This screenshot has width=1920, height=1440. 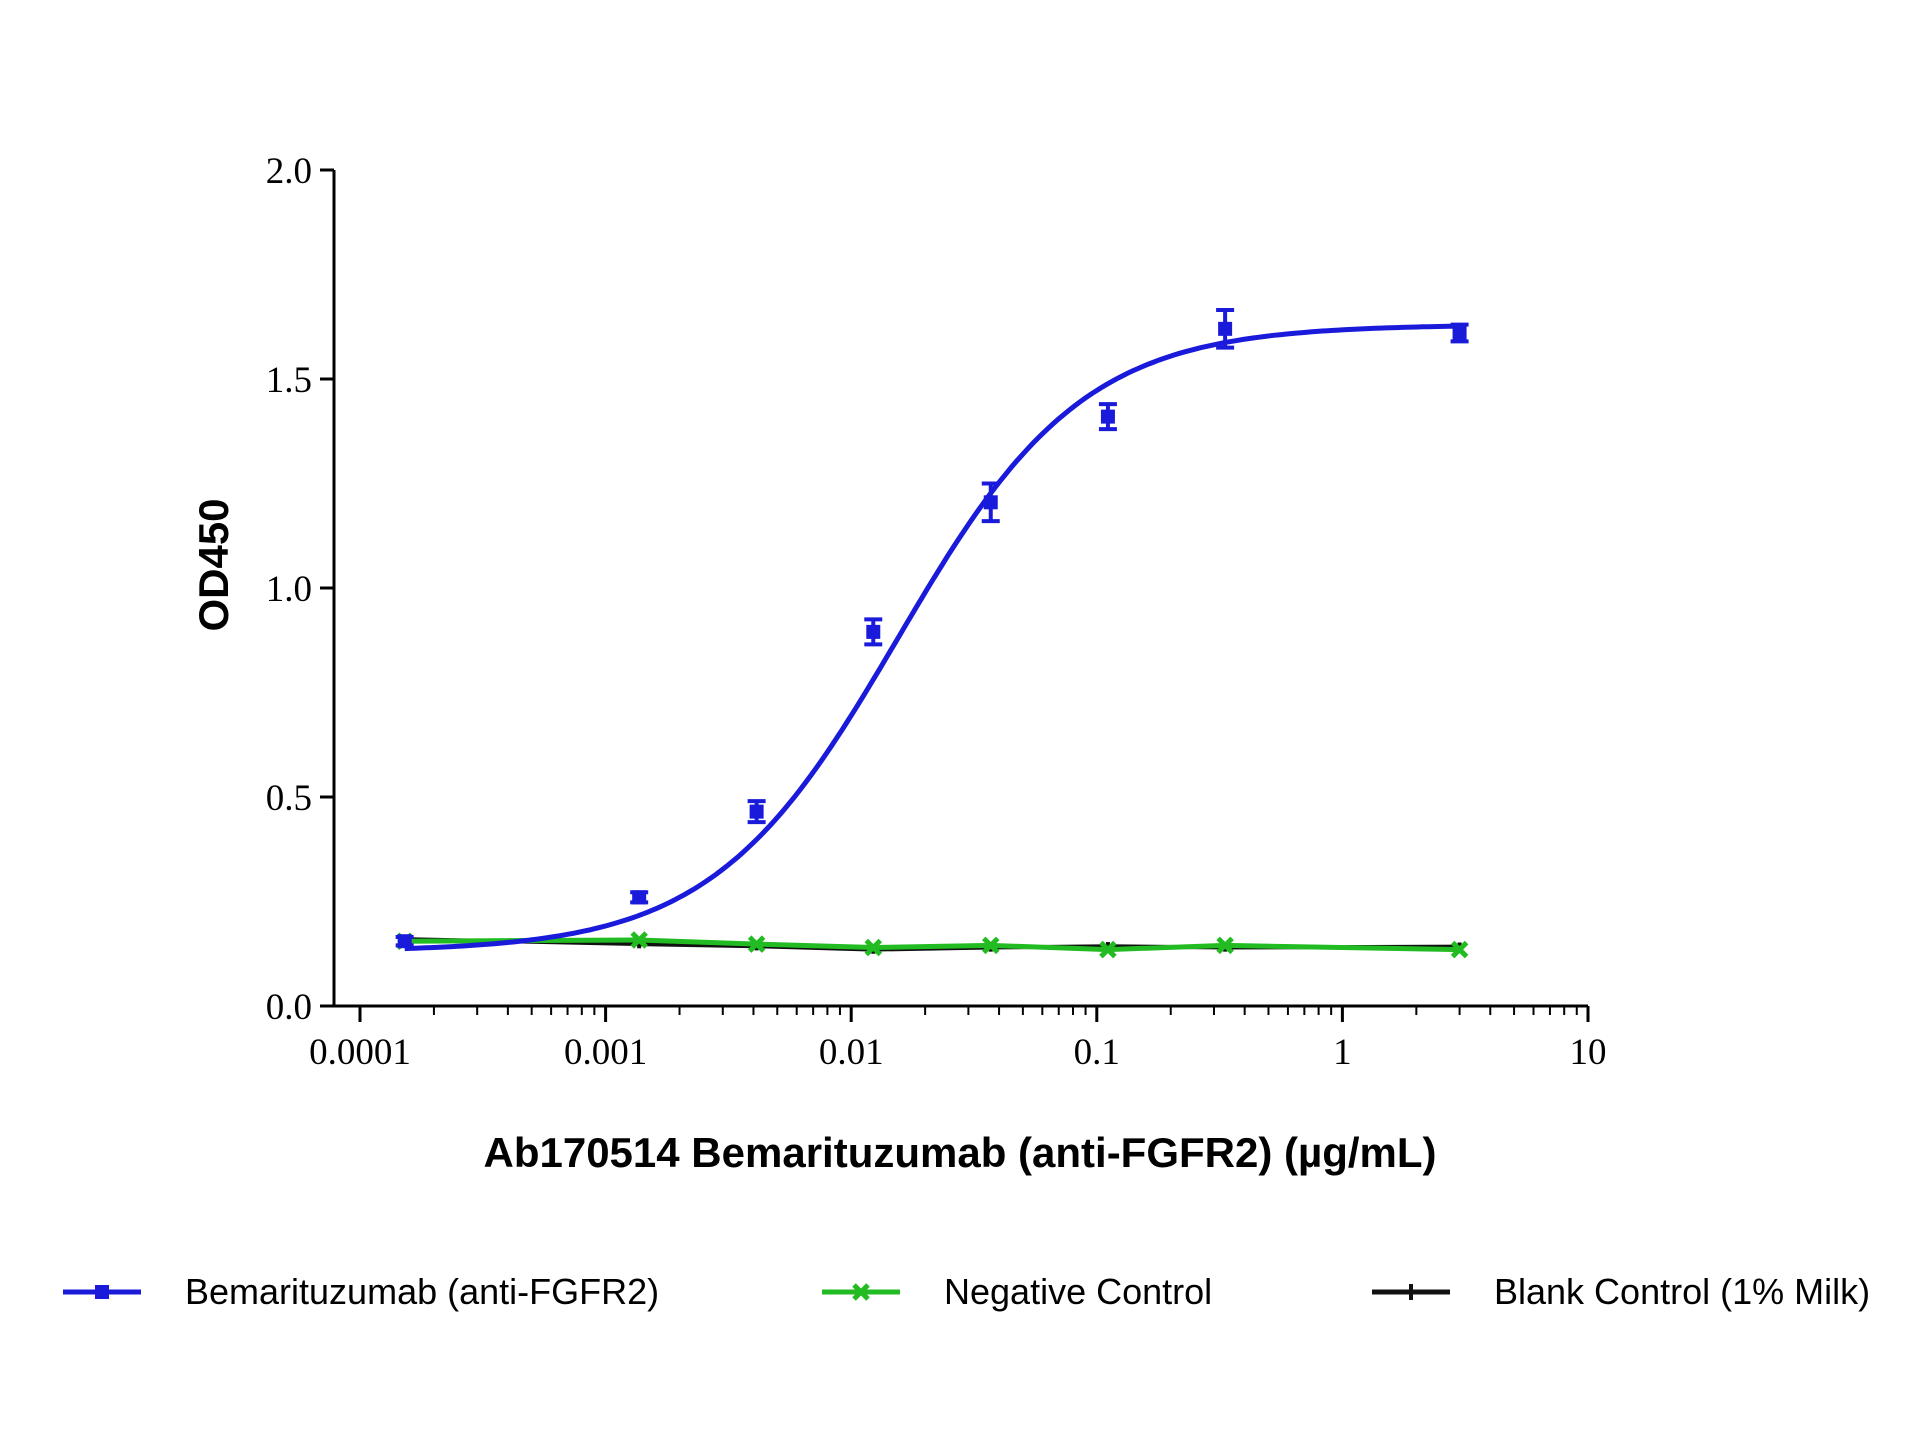 I want to click on y-axis-title: OD450, so click(x=213, y=564).